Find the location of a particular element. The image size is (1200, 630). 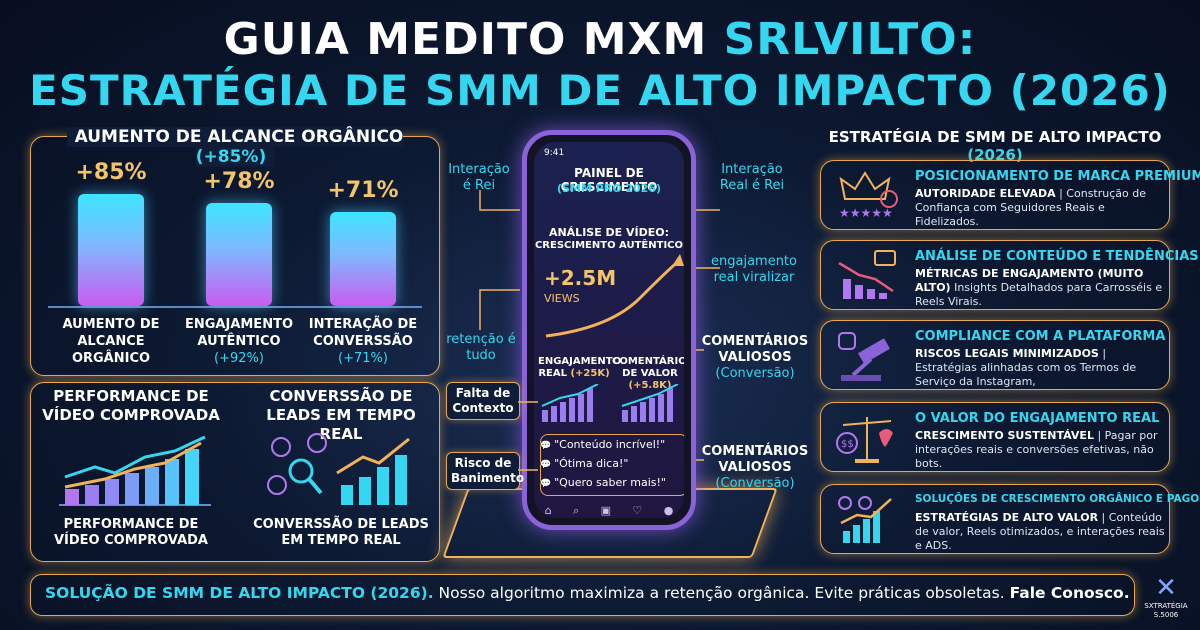

annotation-connectors-right is located at coordinates (708, 335).